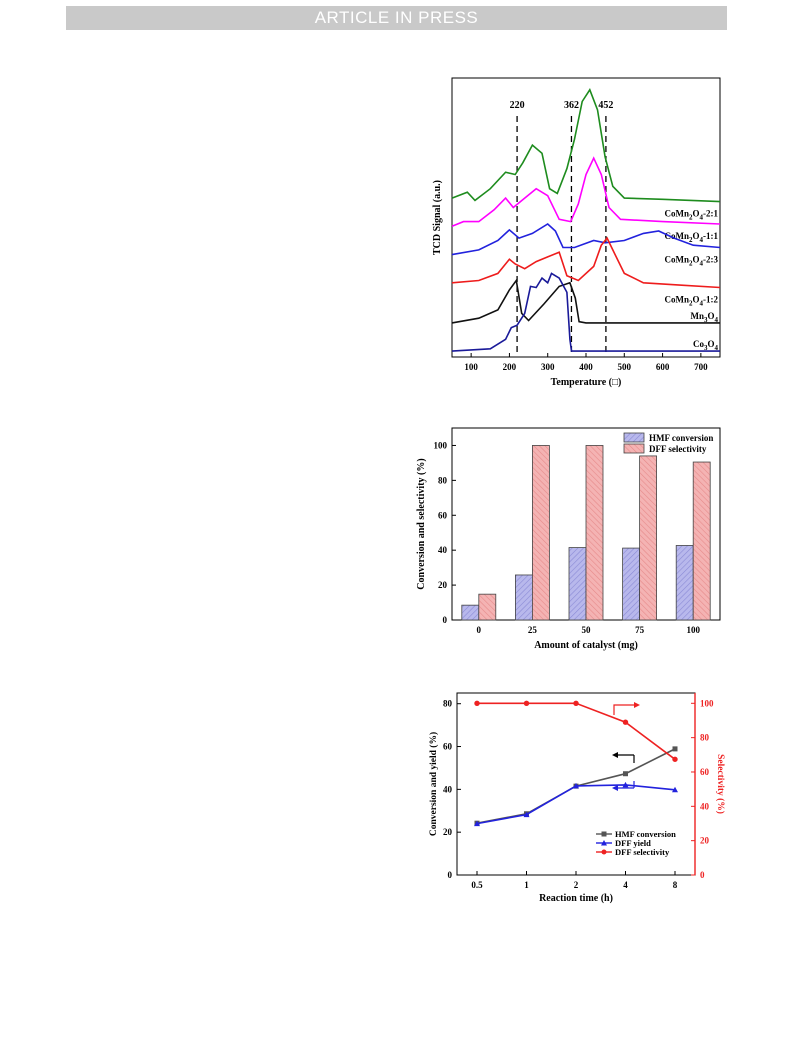 Image resolution: width=793 pixels, height=1057 pixels. What do you see at coordinates (477, 885) in the screenshot?
I see `x-tick-label: 0.5` at bounding box center [477, 885].